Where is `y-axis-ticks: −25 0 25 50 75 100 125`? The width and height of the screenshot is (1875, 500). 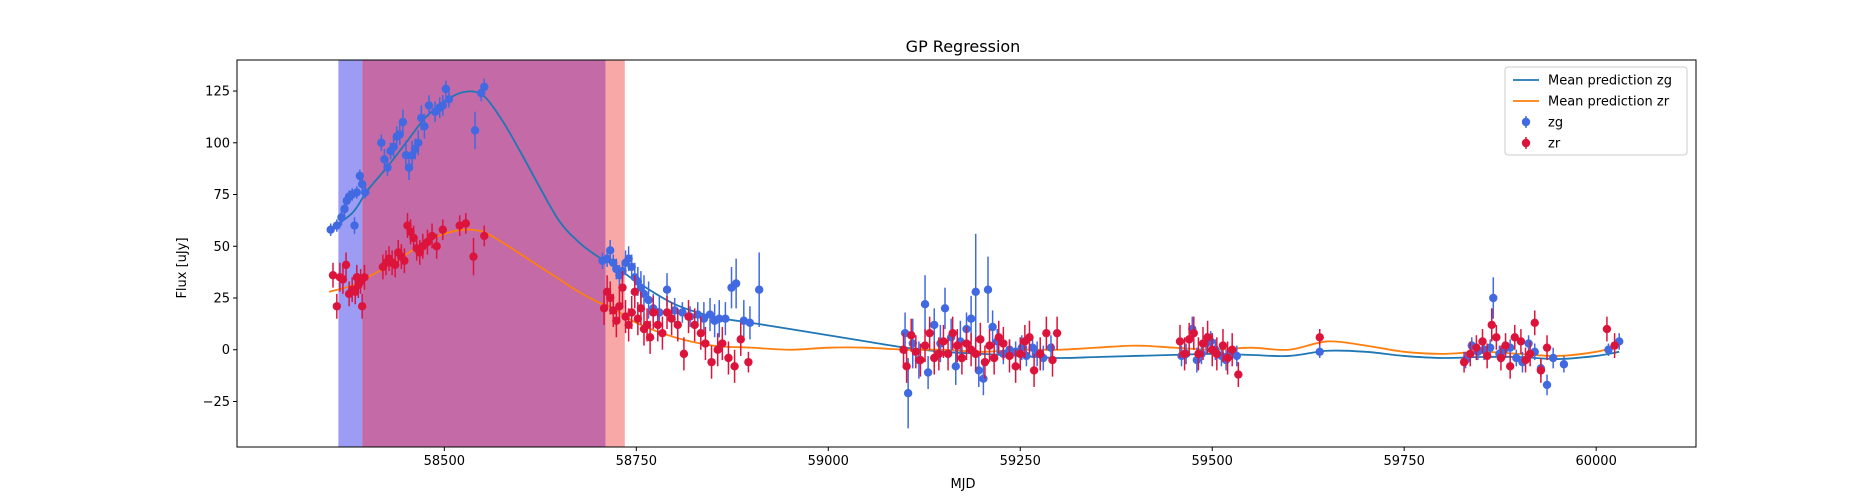 y-axis-ticks: −25 0 25 50 75 100 125 is located at coordinates (220, 247).